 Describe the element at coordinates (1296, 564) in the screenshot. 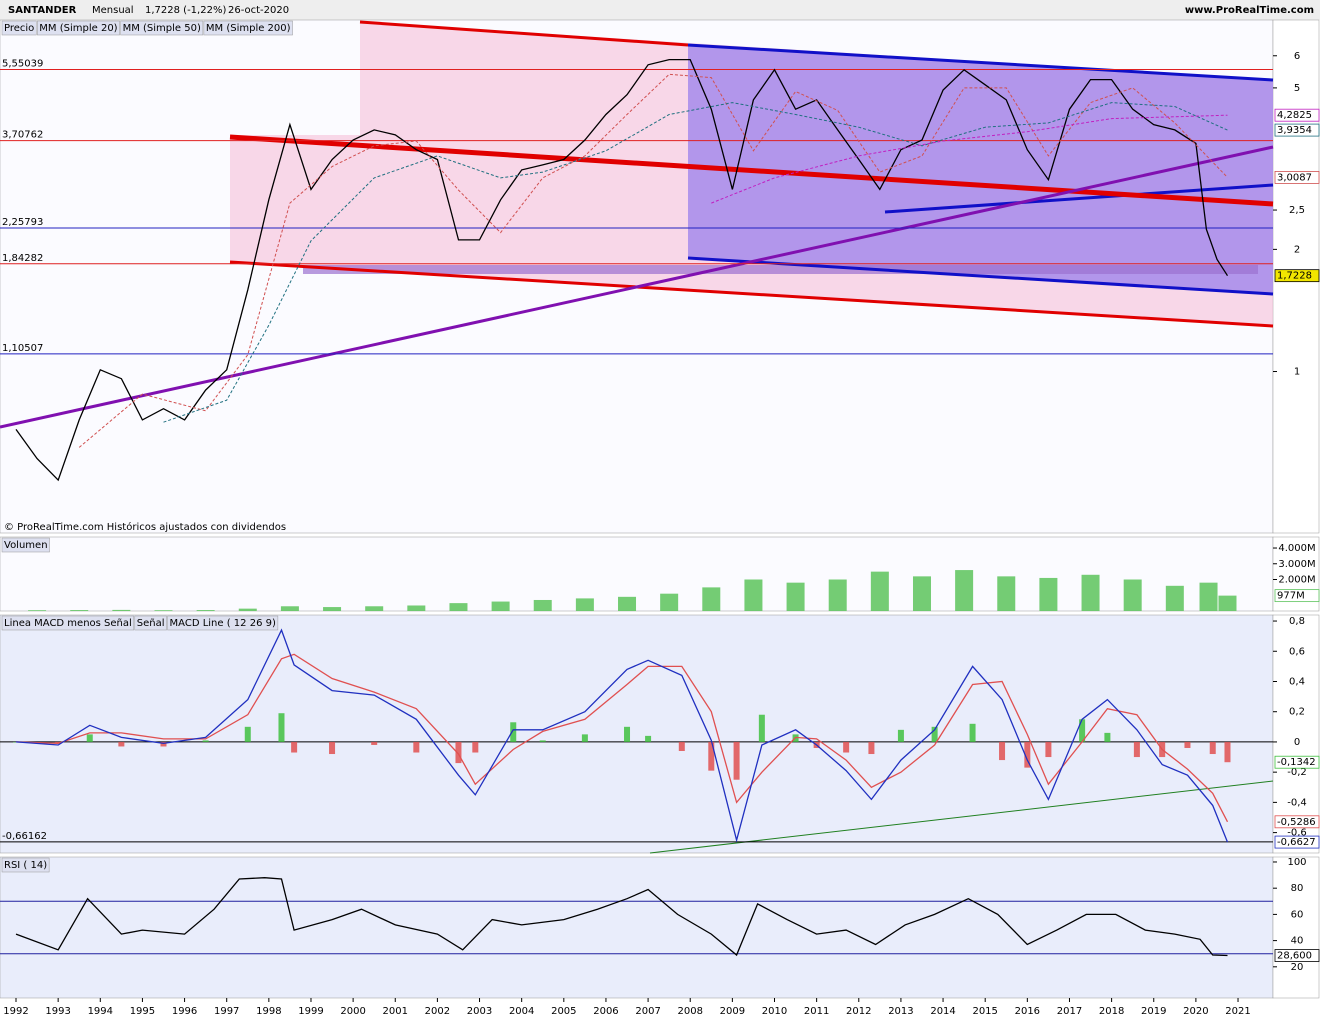

I see `y-tick-label: 3.000M` at that location.